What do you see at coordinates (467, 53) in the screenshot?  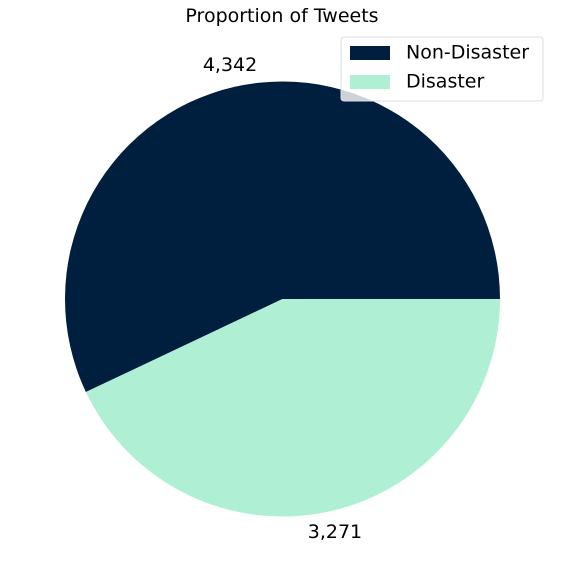 I see `legend-label-non-disaster: Non-Disaster` at bounding box center [467, 53].